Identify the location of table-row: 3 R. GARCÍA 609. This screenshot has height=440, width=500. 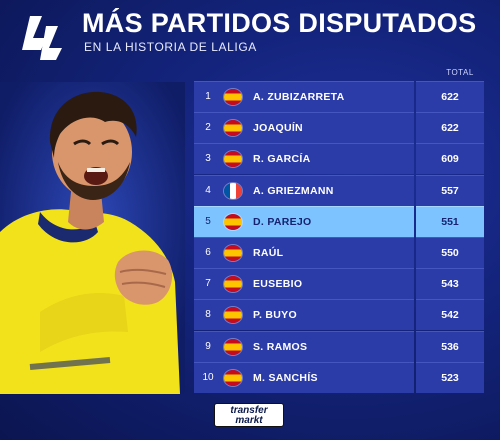
(347, 159).